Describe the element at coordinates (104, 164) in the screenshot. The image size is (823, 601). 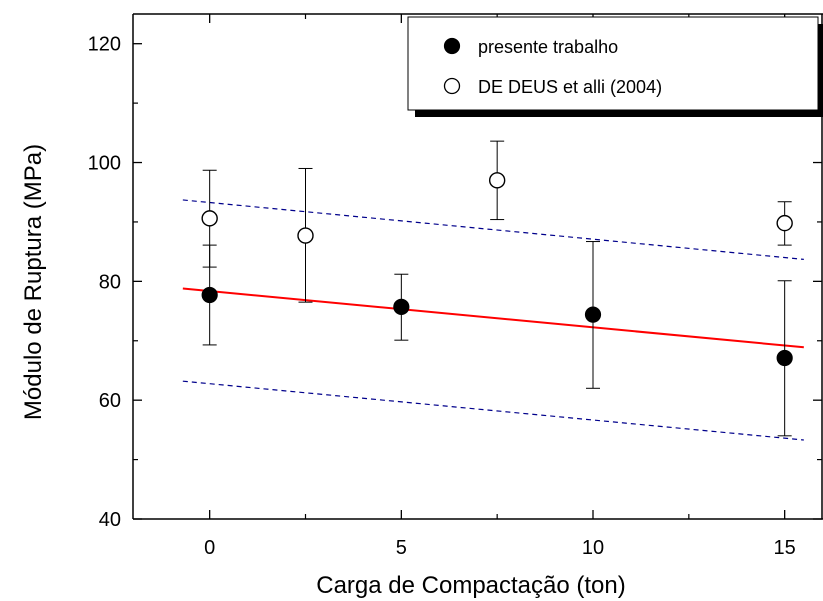
I see `y-tick-label: 100` at that location.